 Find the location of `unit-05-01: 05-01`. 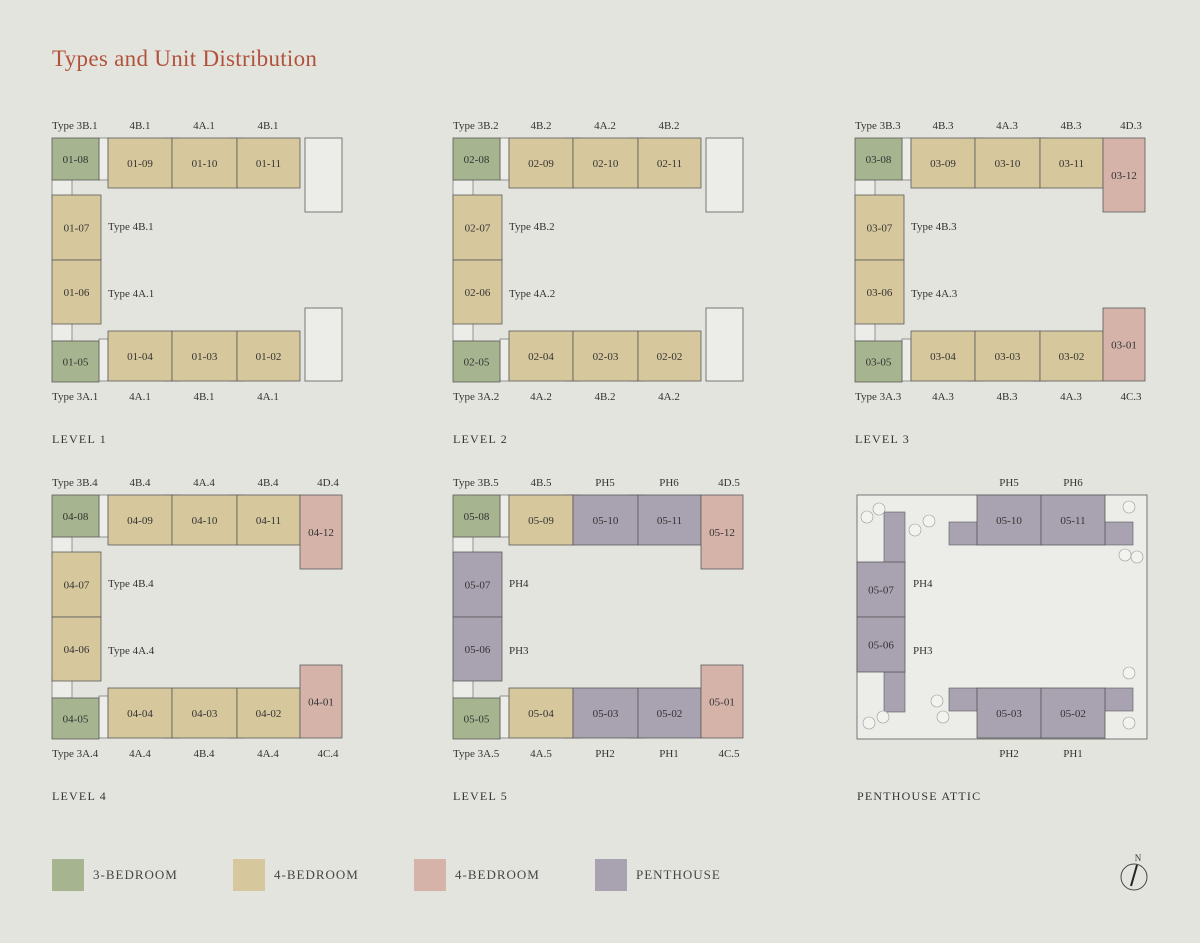

unit-05-01: 05-01 is located at coordinates (722, 701).